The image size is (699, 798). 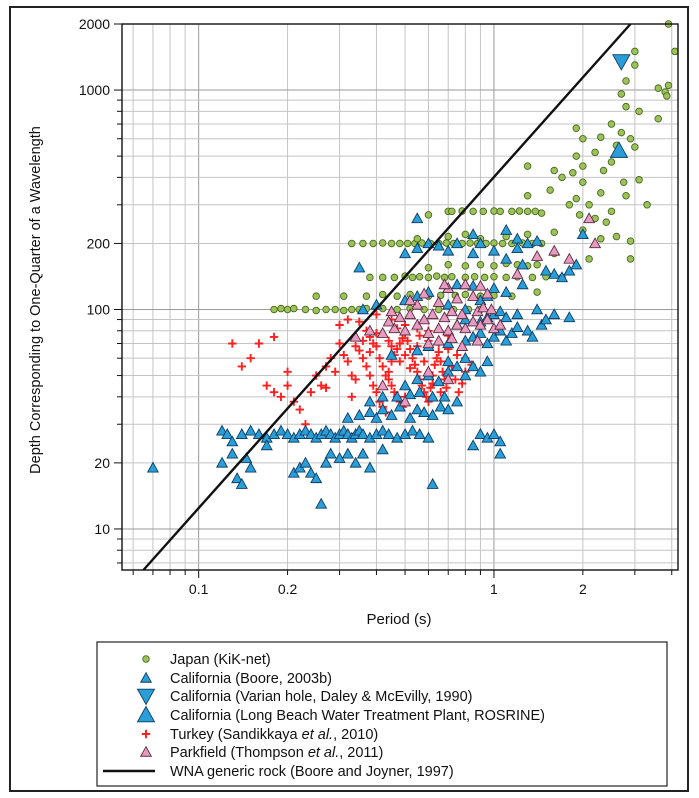 What do you see at coordinates (94, 90) in the screenshot?
I see `y-tick-label: 1000` at bounding box center [94, 90].